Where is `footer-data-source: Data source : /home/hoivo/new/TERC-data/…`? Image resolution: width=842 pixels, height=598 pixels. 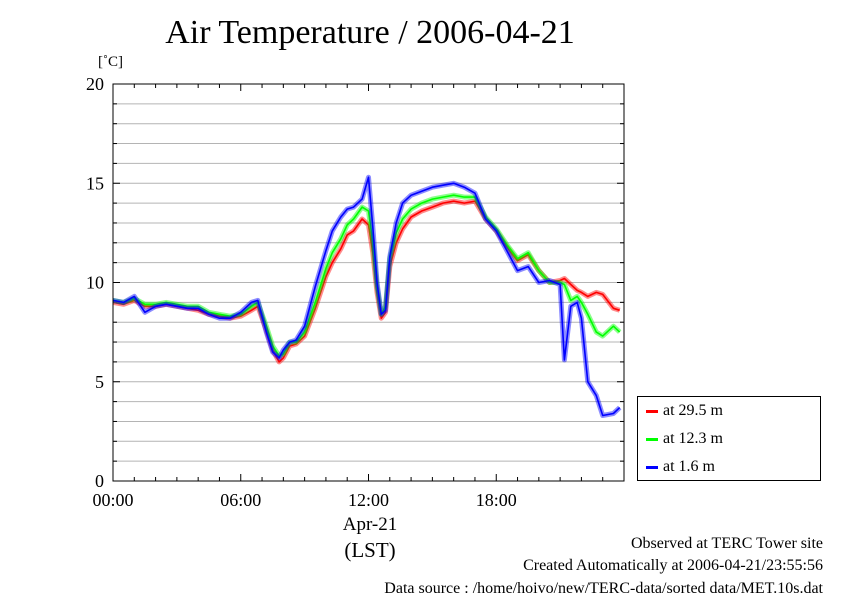 footer-data-source: Data source : /home/hoivo/new/TERC-data/… is located at coordinates (603, 588).